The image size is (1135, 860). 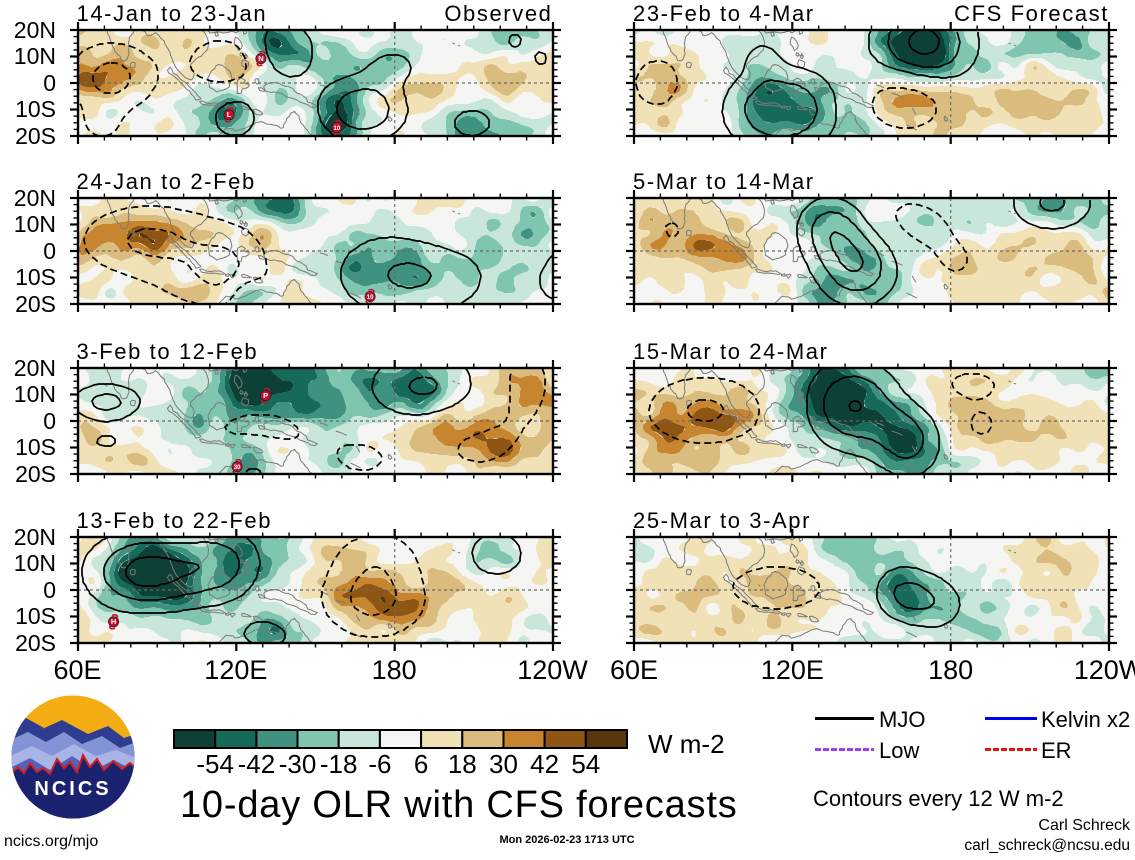 I want to click on svg-text: N, so click(x=260, y=58).